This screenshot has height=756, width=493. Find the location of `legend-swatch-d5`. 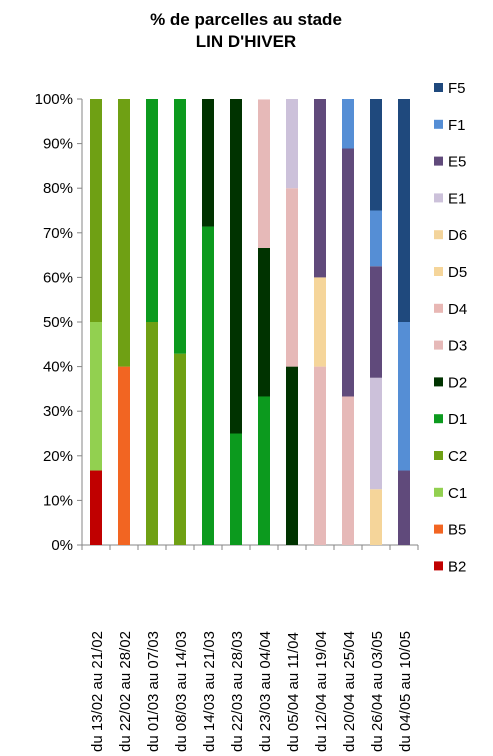

legend-swatch-d5 is located at coordinates (438, 271).